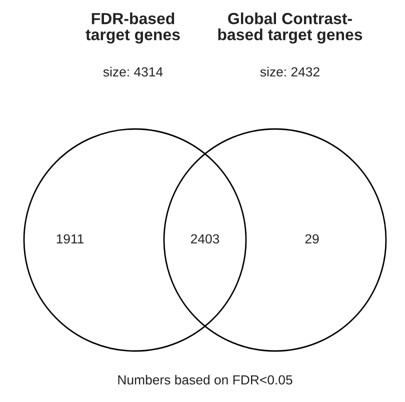 This screenshot has width=405, height=402. I want to click on text: Numbers based on FDR<0.05, so click(205, 379).